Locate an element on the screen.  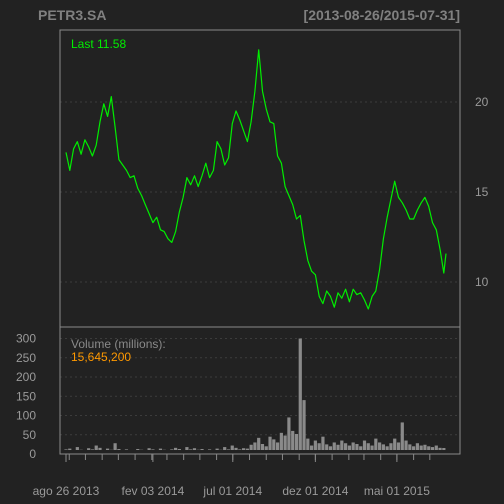
chart-date-range: [2013-08-26/2015-07-31] is located at coordinates (382, 15).